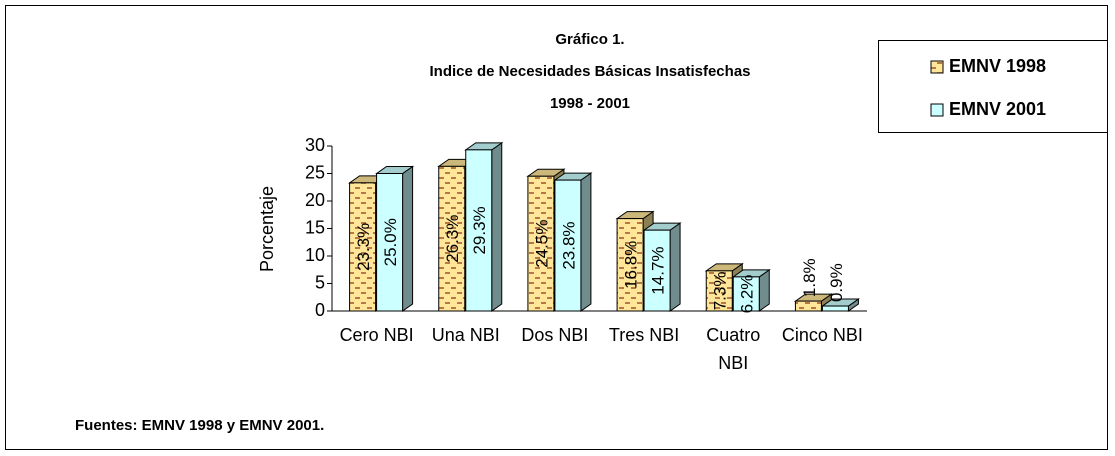 Image resolution: width=1115 pixels, height=456 pixels. I want to click on value-label: 24.5%, so click(541, 244).